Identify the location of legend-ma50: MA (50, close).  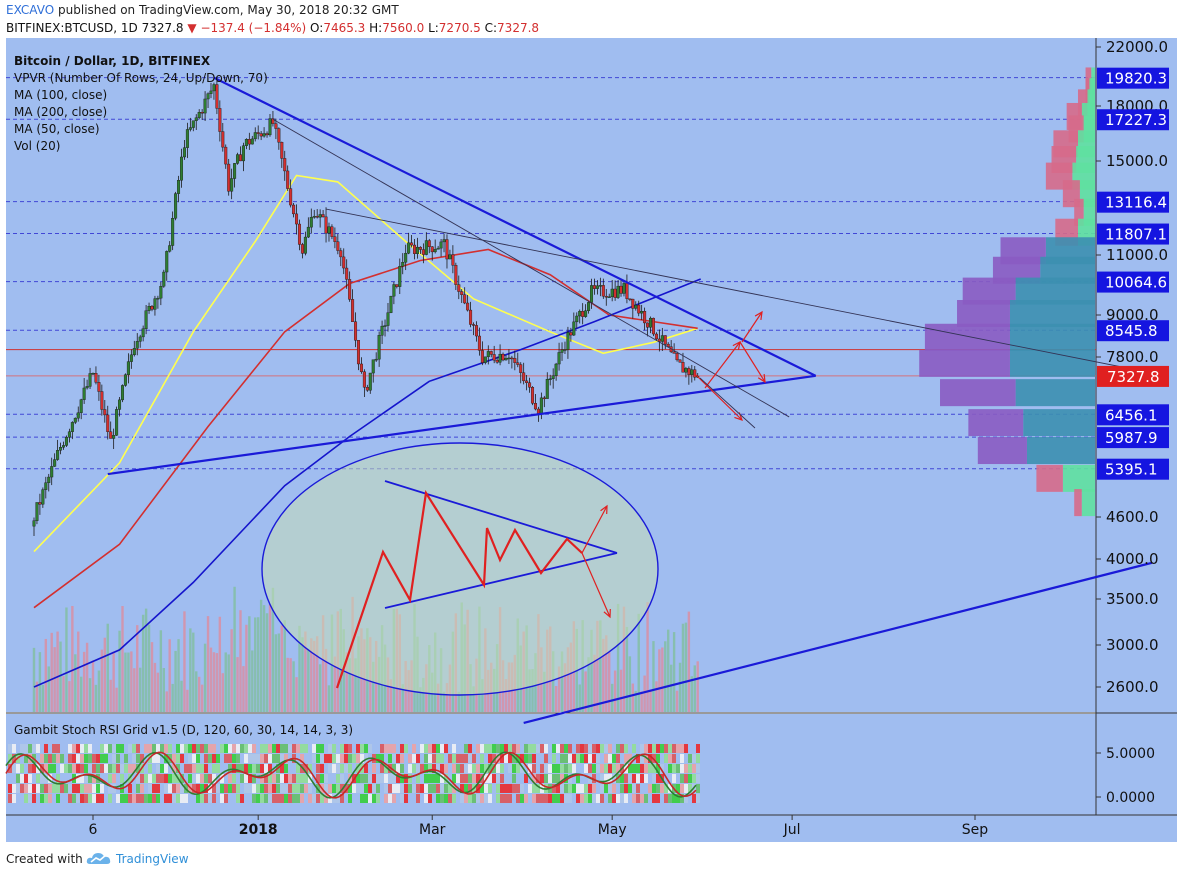
(57, 129).